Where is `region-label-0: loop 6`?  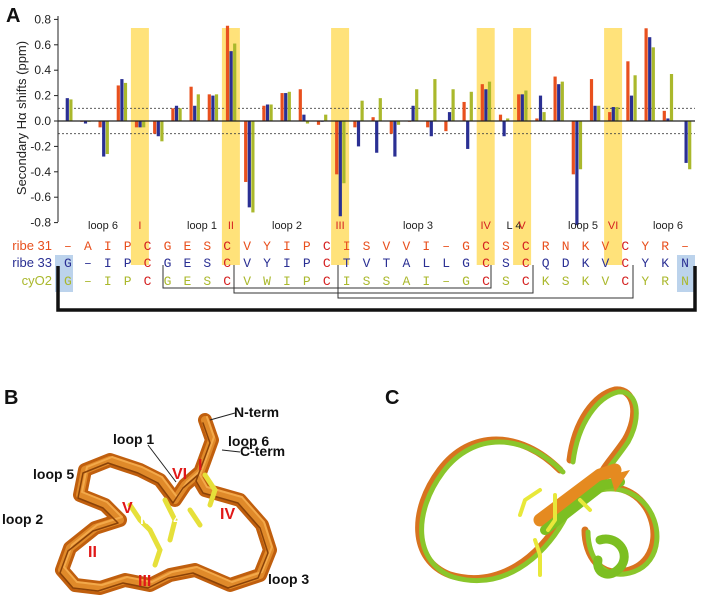
region-label-0: loop 6 is located at coordinates (103, 226).